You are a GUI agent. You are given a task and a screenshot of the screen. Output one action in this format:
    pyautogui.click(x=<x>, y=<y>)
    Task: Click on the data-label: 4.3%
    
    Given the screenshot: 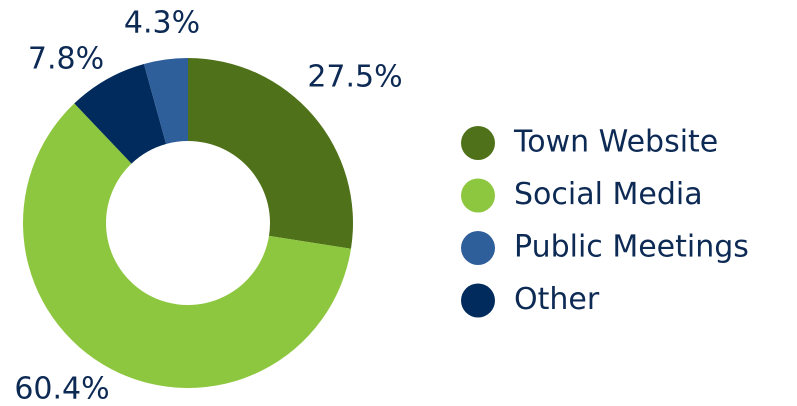 What is the action you would take?
    pyautogui.click(x=162, y=23)
    